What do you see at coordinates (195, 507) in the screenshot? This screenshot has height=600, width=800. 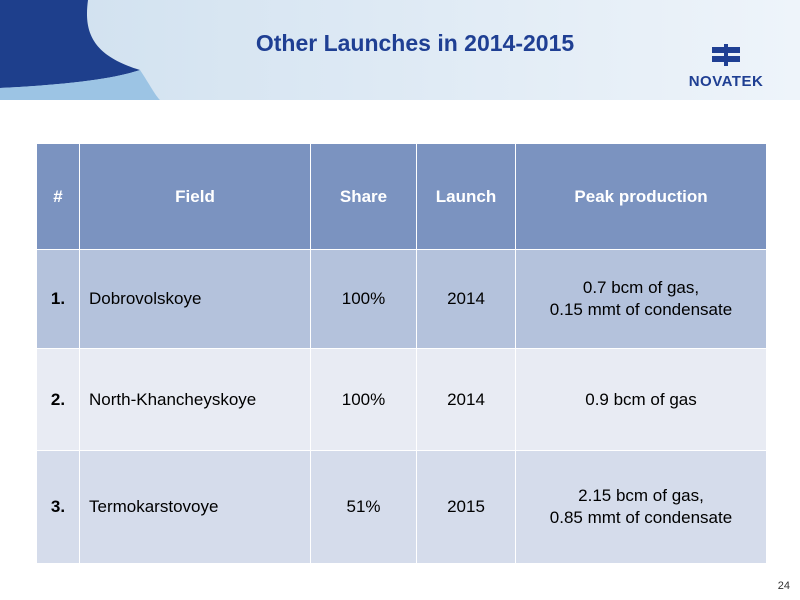 I see `table-cell: Termokarstovoye` at bounding box center [195, 507].